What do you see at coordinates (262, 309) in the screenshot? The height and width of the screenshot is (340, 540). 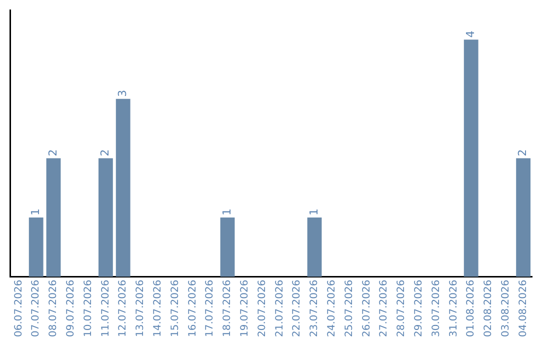 I see `x-tick-label: 20.07.2026` at bounding box center [262, 309].